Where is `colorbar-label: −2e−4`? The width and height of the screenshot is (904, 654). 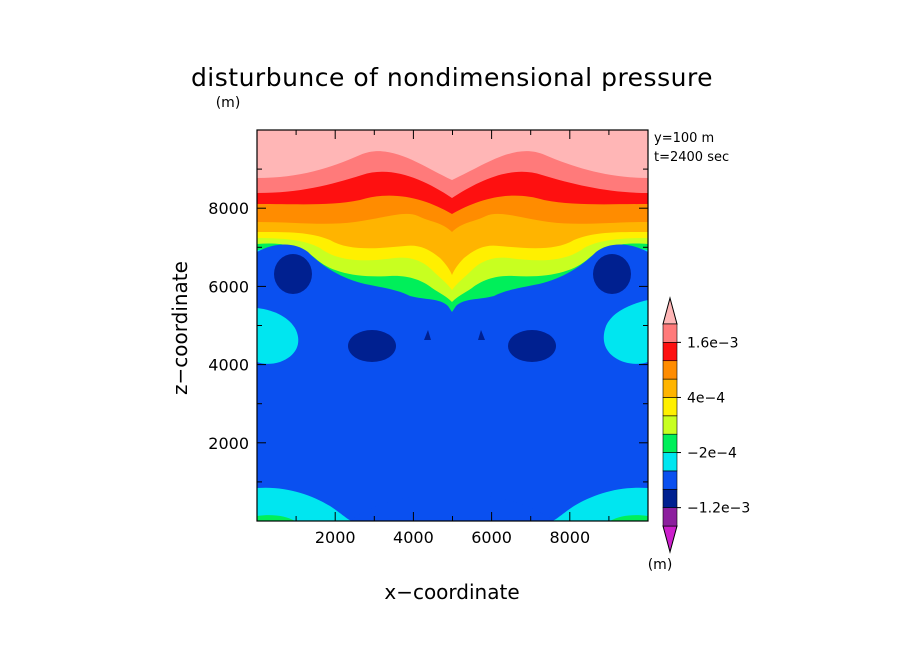
colorbar-label: −2e−4 is located at coordinates (712, 454).